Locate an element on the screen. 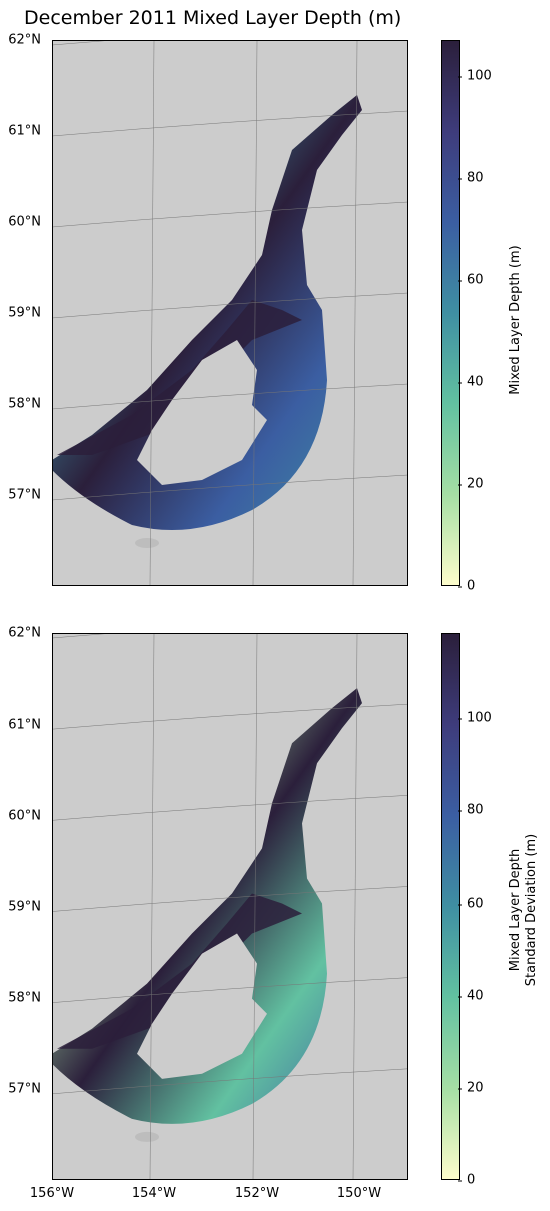  colorbar-label-line: Mixed Layer Depth is located at coordinates (515, 910).